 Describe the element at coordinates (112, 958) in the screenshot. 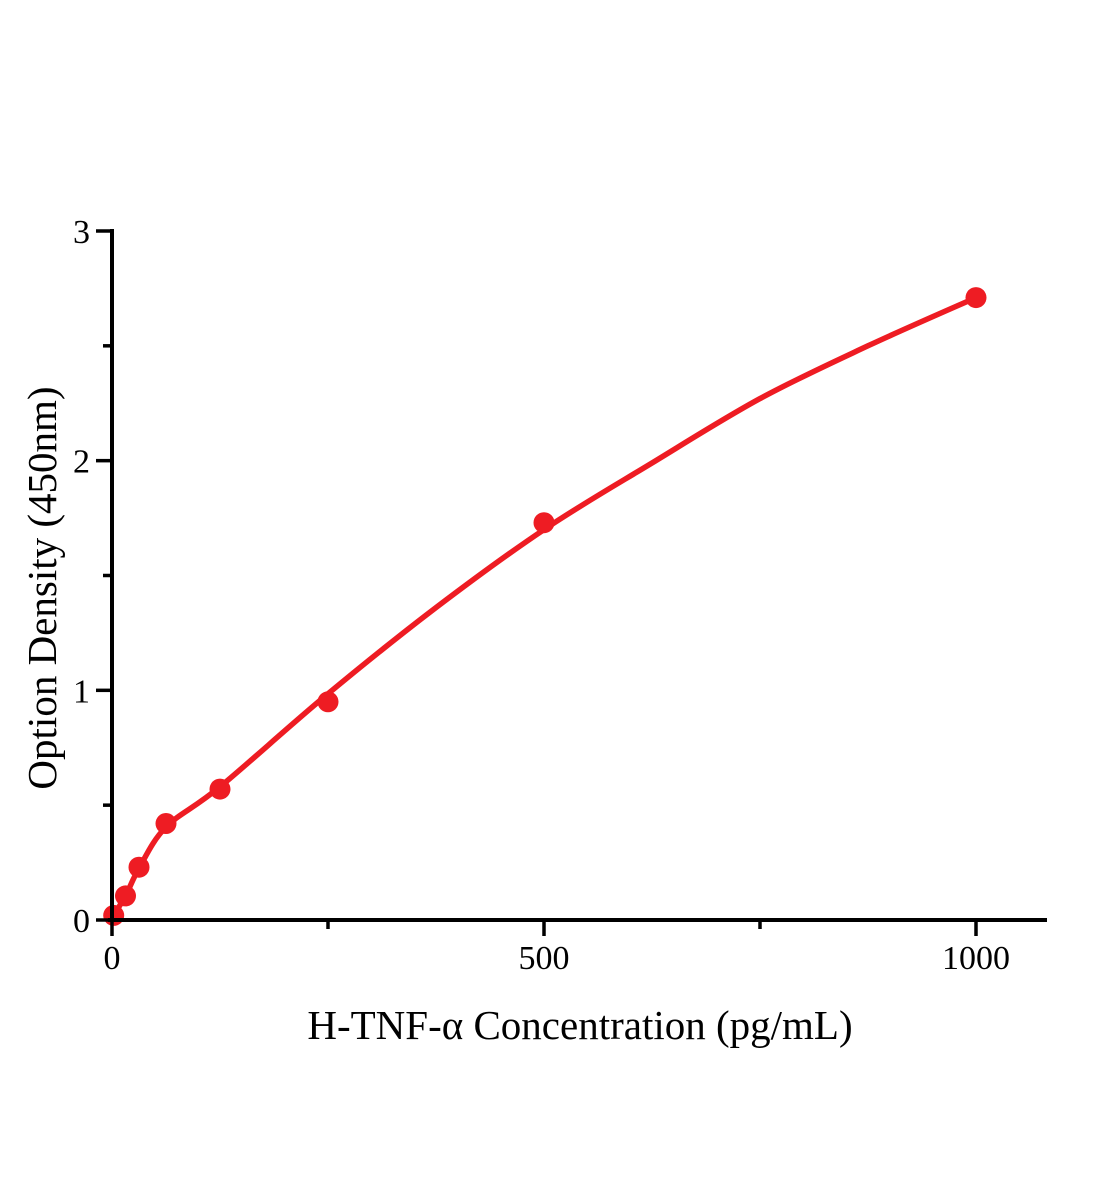

I see `x-tick-label: 0` at that location.